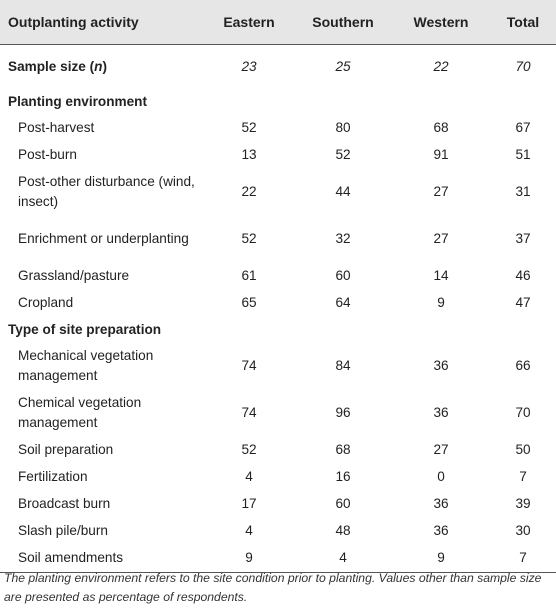 Image resolution: width=556 pixels, height=616 pixels. I want to click on table-row: Enrichment or underplanting 52 32 27 37, so click(278, 239).